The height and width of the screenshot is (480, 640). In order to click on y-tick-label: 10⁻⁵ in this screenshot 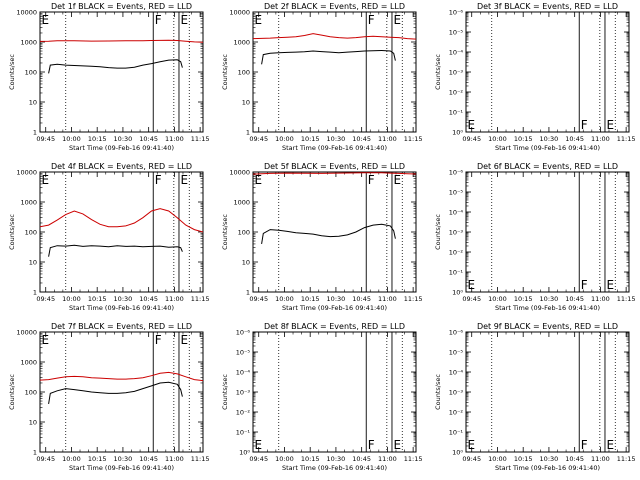, I will do `click(243, 353)`.